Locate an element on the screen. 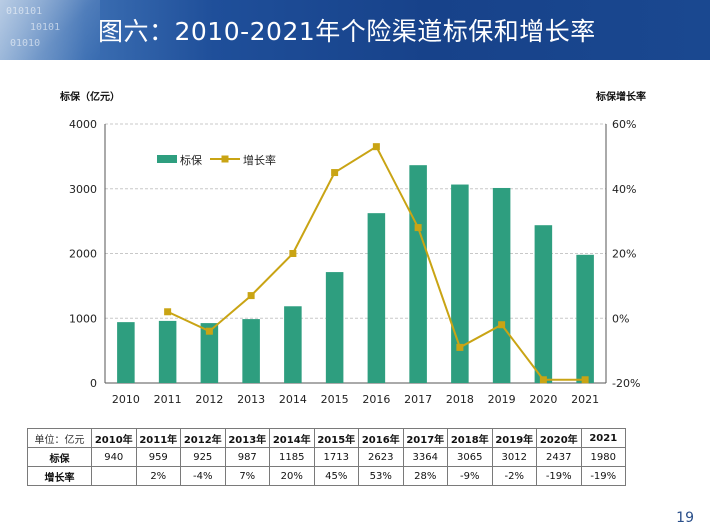 Image resolution: width=710 pixels, height=532 pixels. table-cell: 53% is located at coordinates (381, 476).